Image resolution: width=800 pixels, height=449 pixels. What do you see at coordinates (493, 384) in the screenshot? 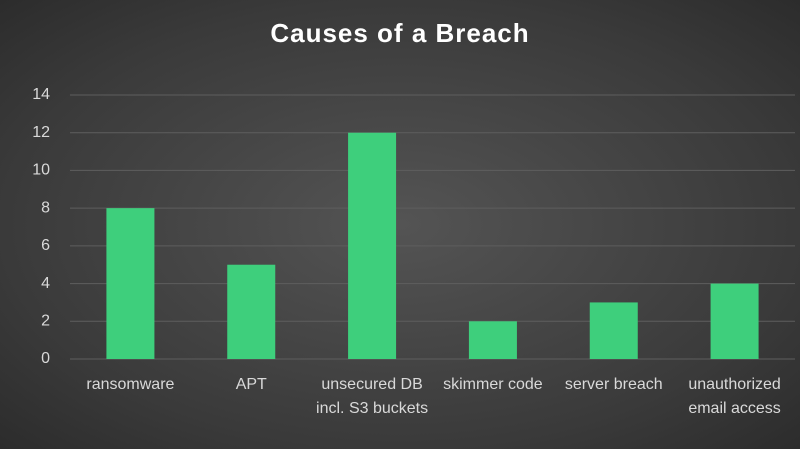
I see `x-tick-label: skimmer code` at bounding box center [493, 384].